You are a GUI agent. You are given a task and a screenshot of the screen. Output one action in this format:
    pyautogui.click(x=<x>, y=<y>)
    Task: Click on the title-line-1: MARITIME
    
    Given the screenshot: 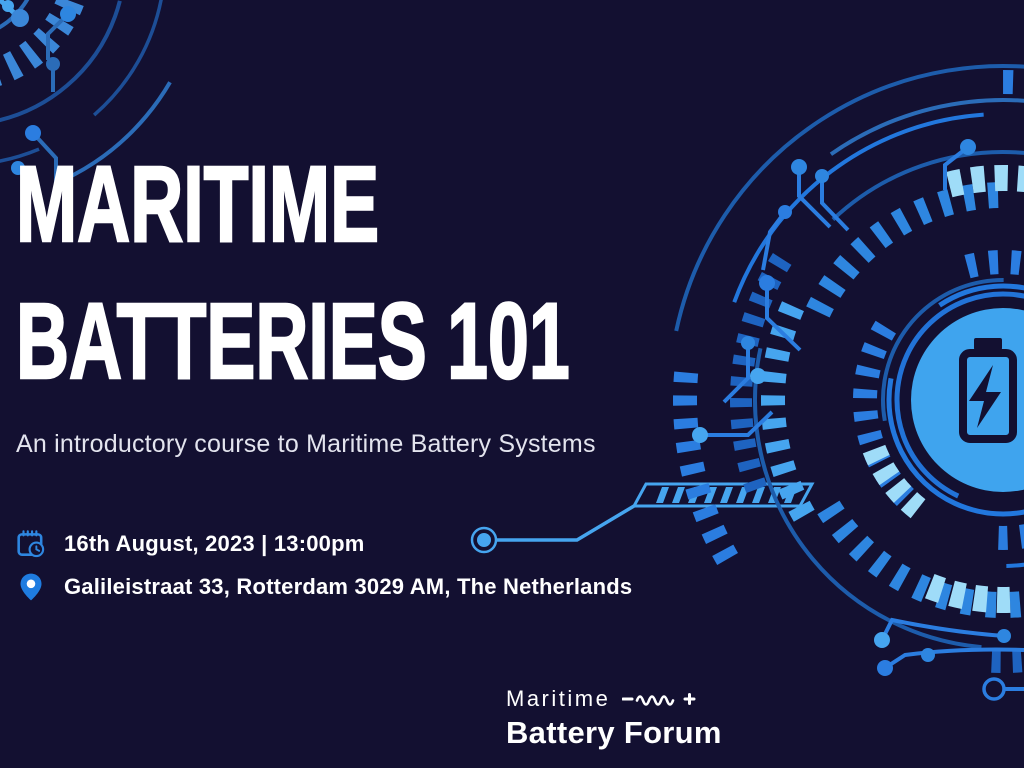 What is the action you would take?
    pyautogui.click(x=197, y=203)
    